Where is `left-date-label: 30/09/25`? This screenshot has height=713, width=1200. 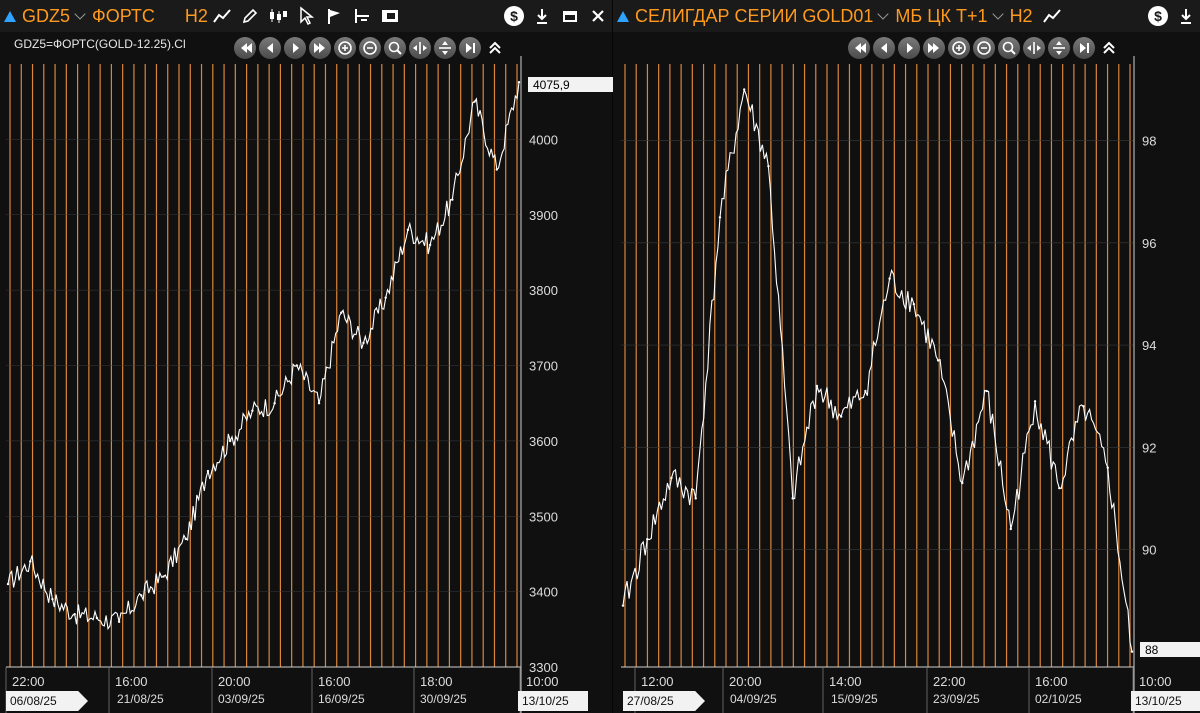 left-date-label: 30/09/25 is located at coordinates (443, 699).